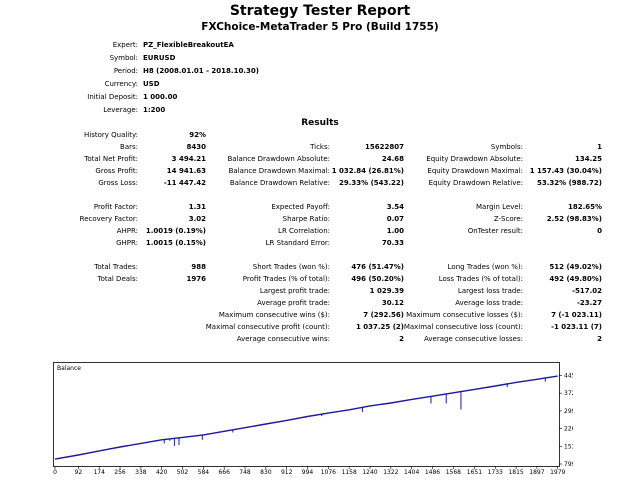  I want to click on x-tick-label: 1404, so click(411, 472).